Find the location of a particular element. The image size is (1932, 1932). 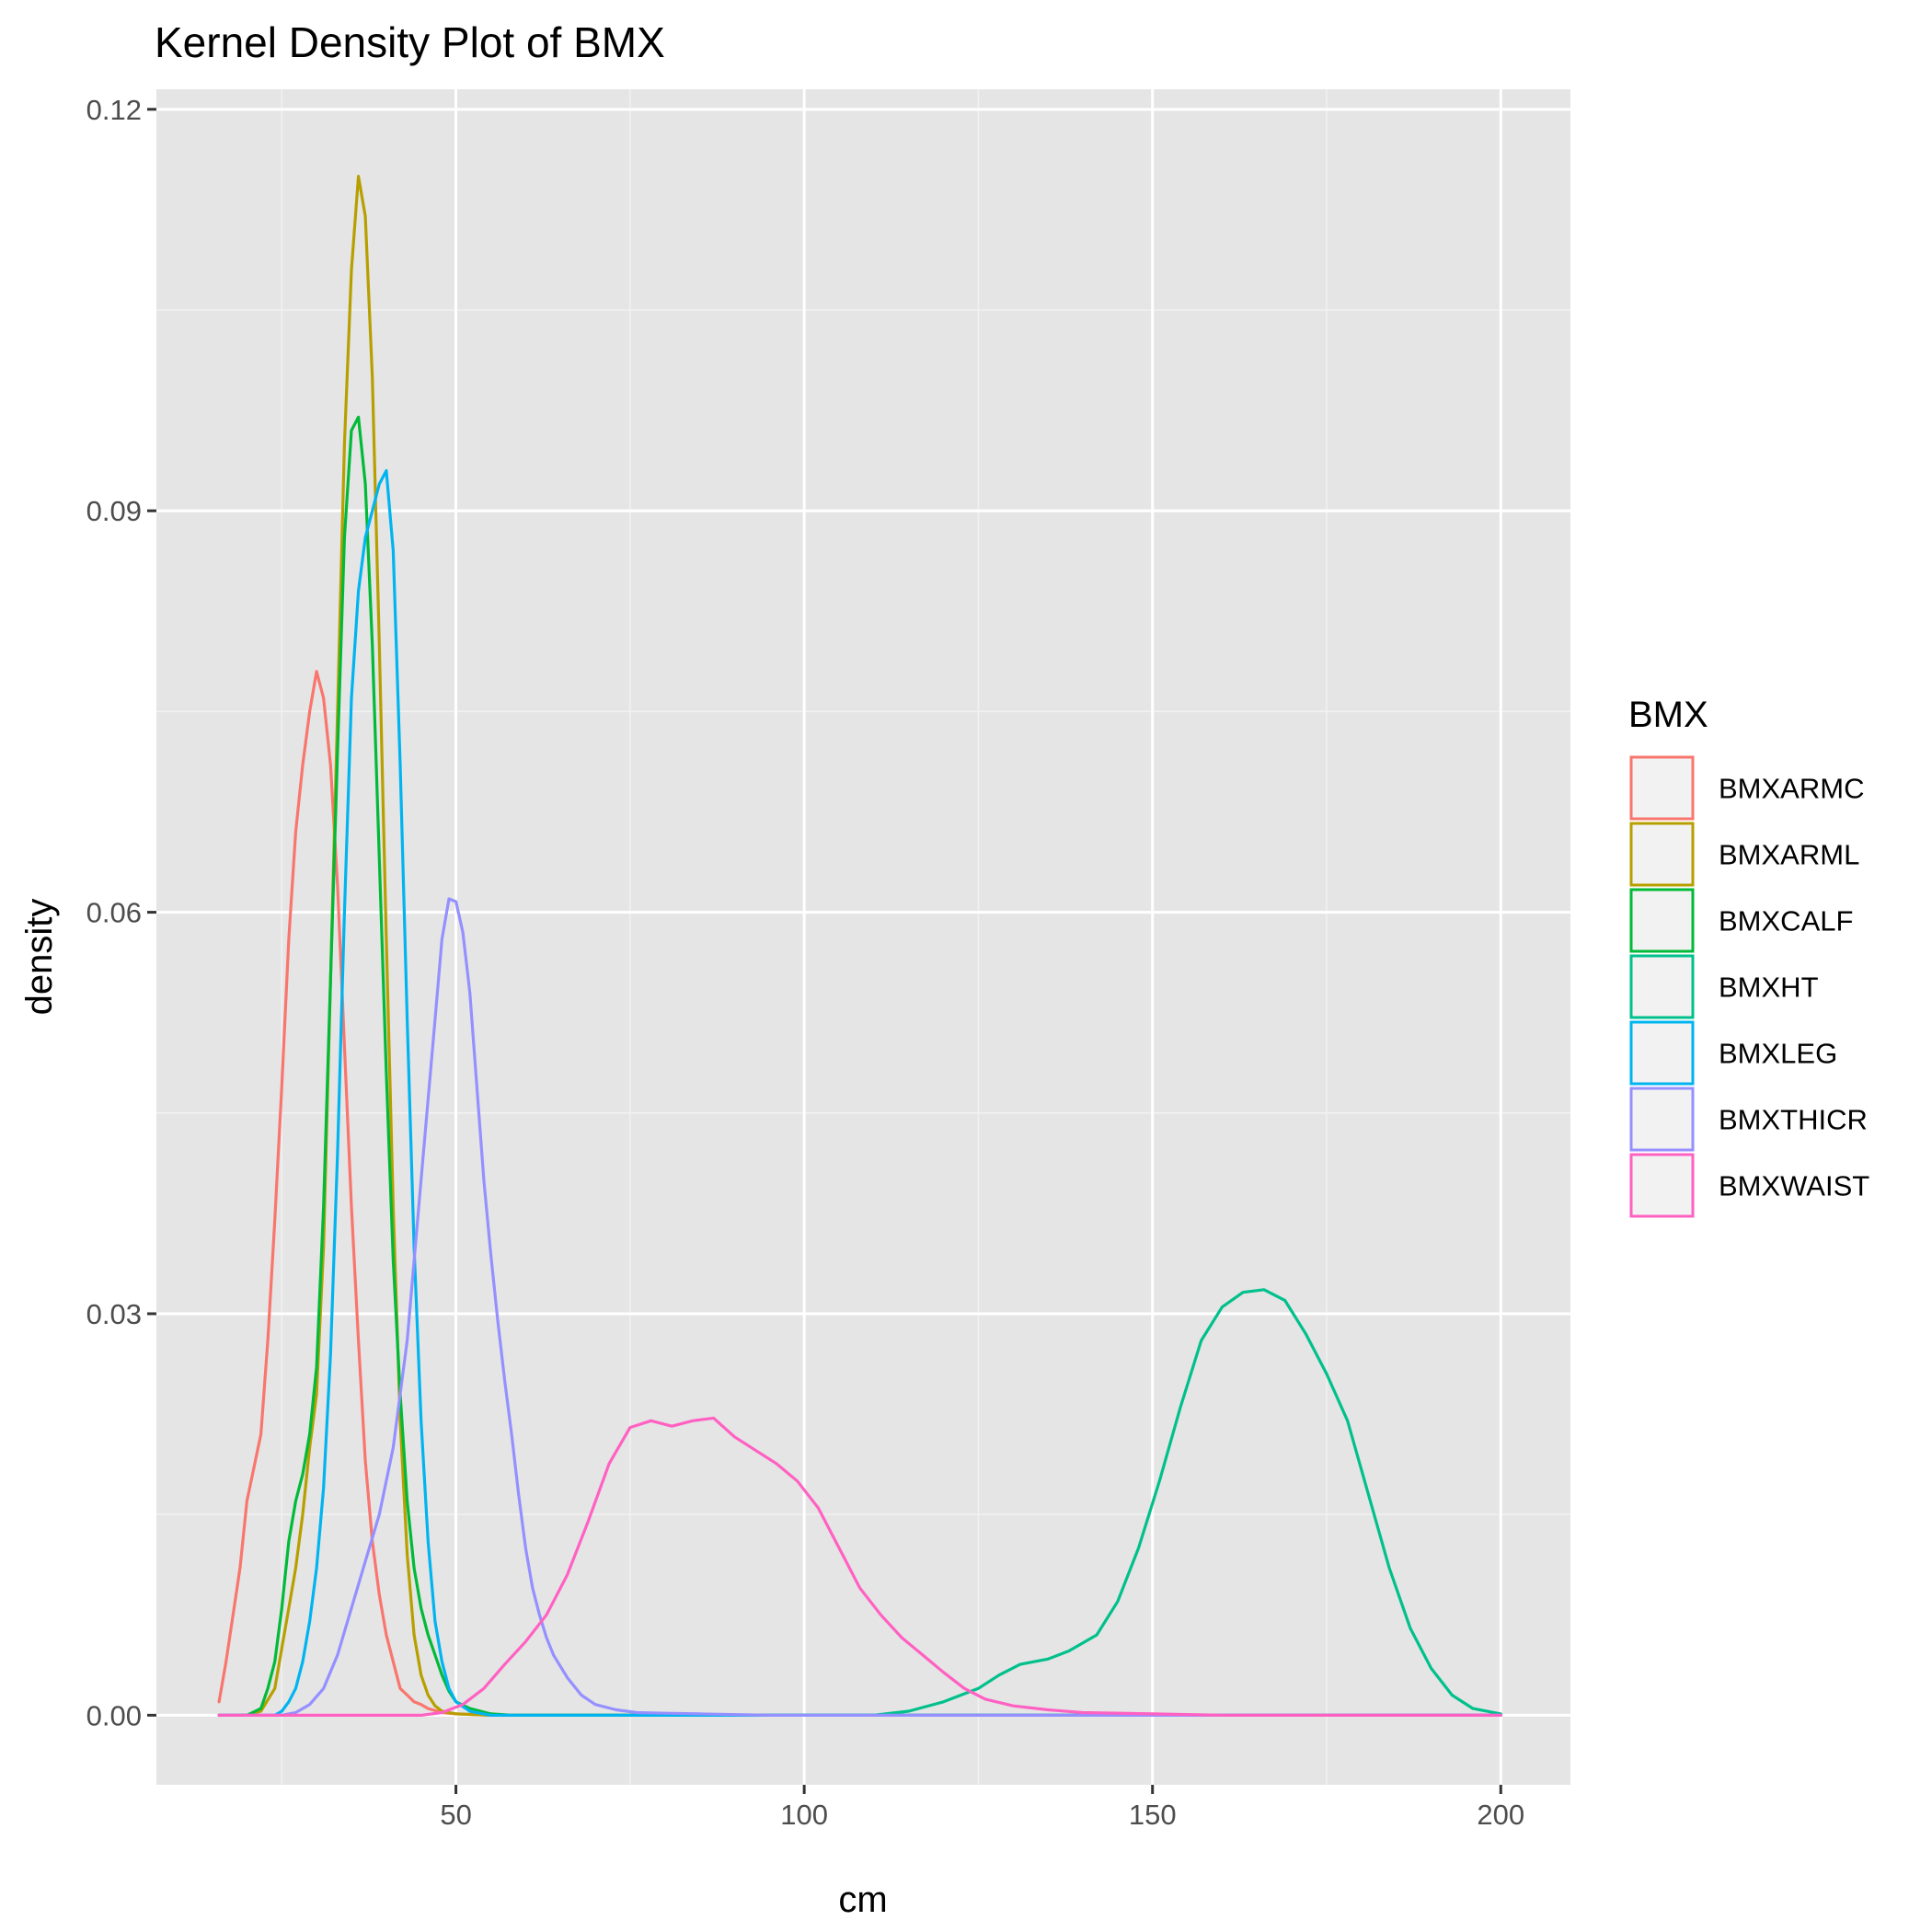

legend-label-bmxcalf: BMXCALF is located at coordinates (1786, 921).